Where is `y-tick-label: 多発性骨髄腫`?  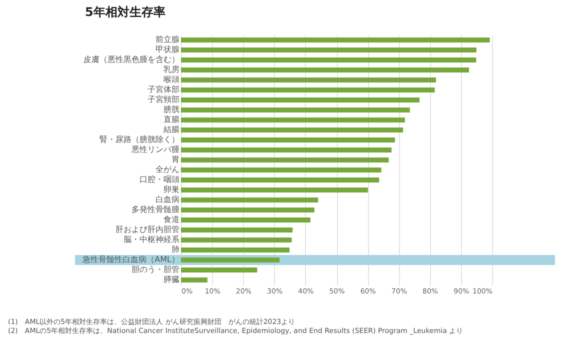
y-tick-label: 多発性骨髄腫 is located at coordinates (156, 209).